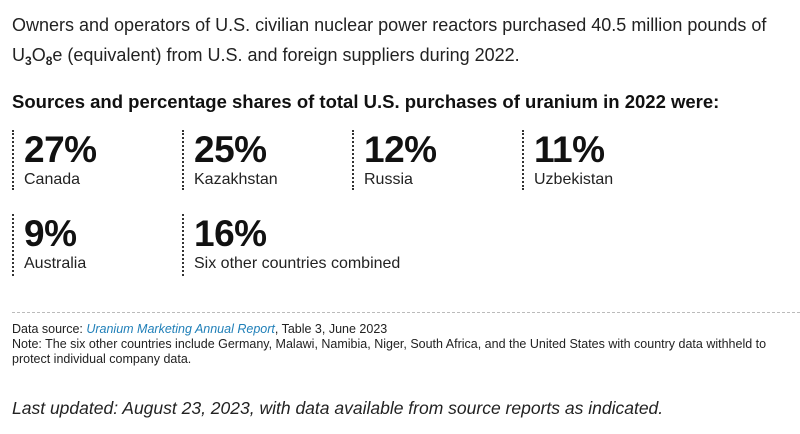 This screenshot has height=434, width=800. Describe the element at coordinates (49, 61) in the screenshot. I see `intro-o-subscript: 8` at that location.